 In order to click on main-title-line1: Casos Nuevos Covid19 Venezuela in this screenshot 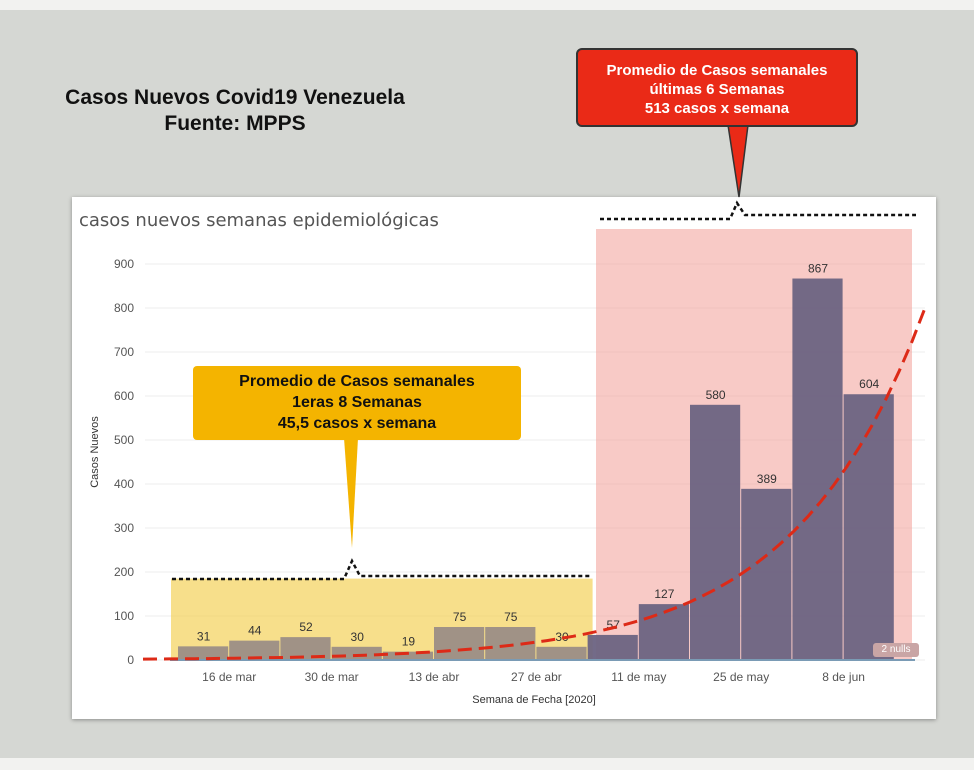, I will do `click(235, 97)`.